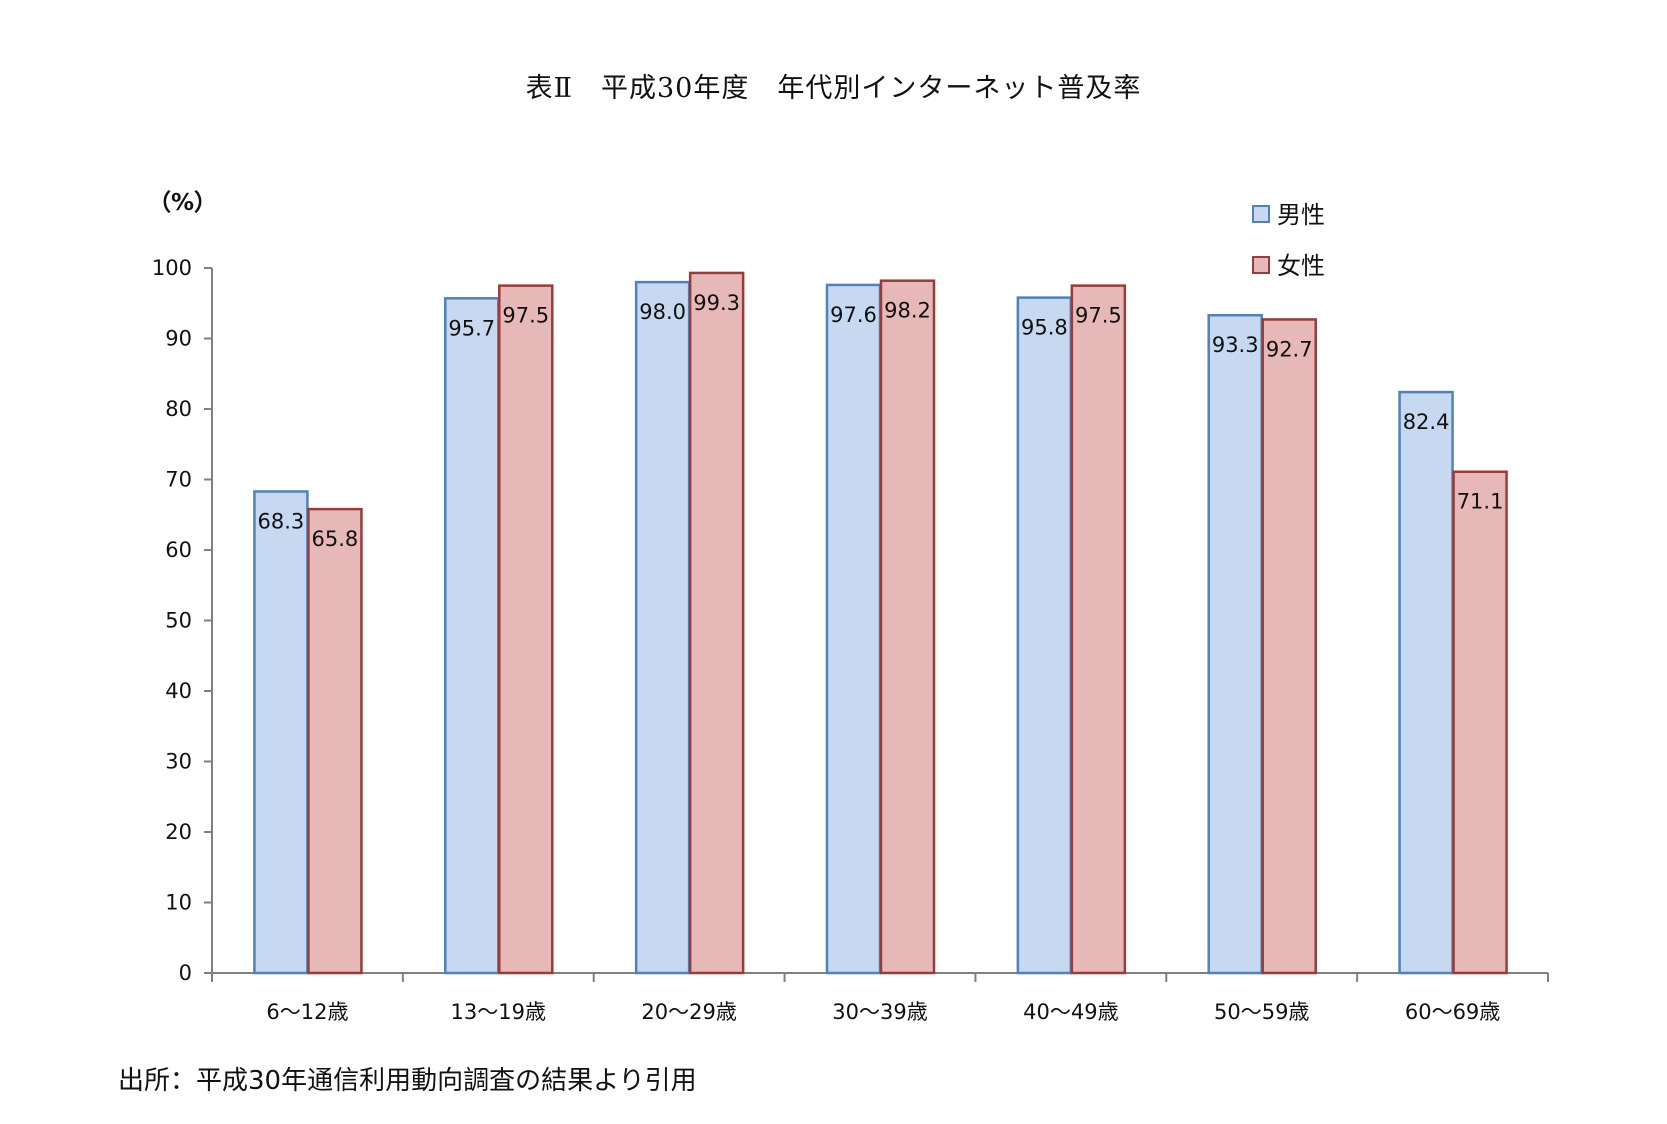 The image size is (1667, 1124). What do you see at coordinates (178, 762) in the screenshot?
I see `y-tick-label: 30` at bounding box center [178, 762].